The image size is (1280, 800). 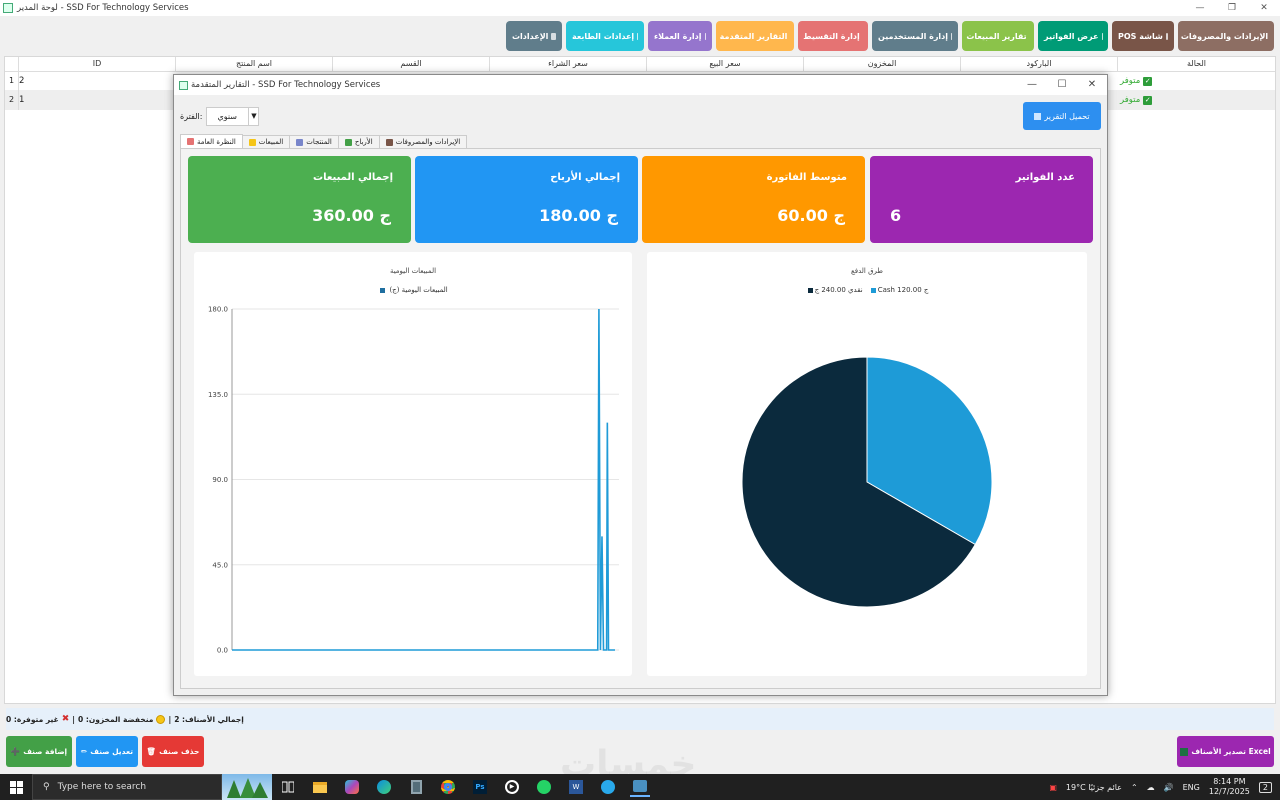 I want to click on chevron-down-icon: ▼, so click(x=253, y=116).